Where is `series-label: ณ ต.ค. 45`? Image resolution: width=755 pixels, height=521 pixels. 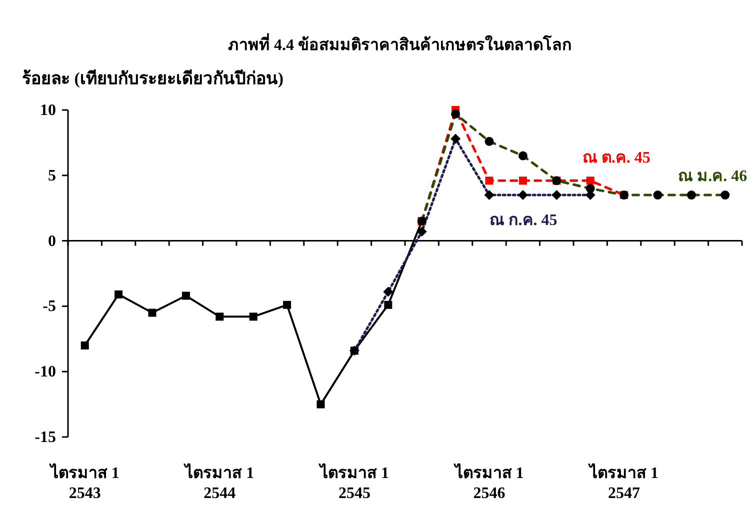
series-label: ณ ต.ค. 45 is located at coordinates (616, 158).